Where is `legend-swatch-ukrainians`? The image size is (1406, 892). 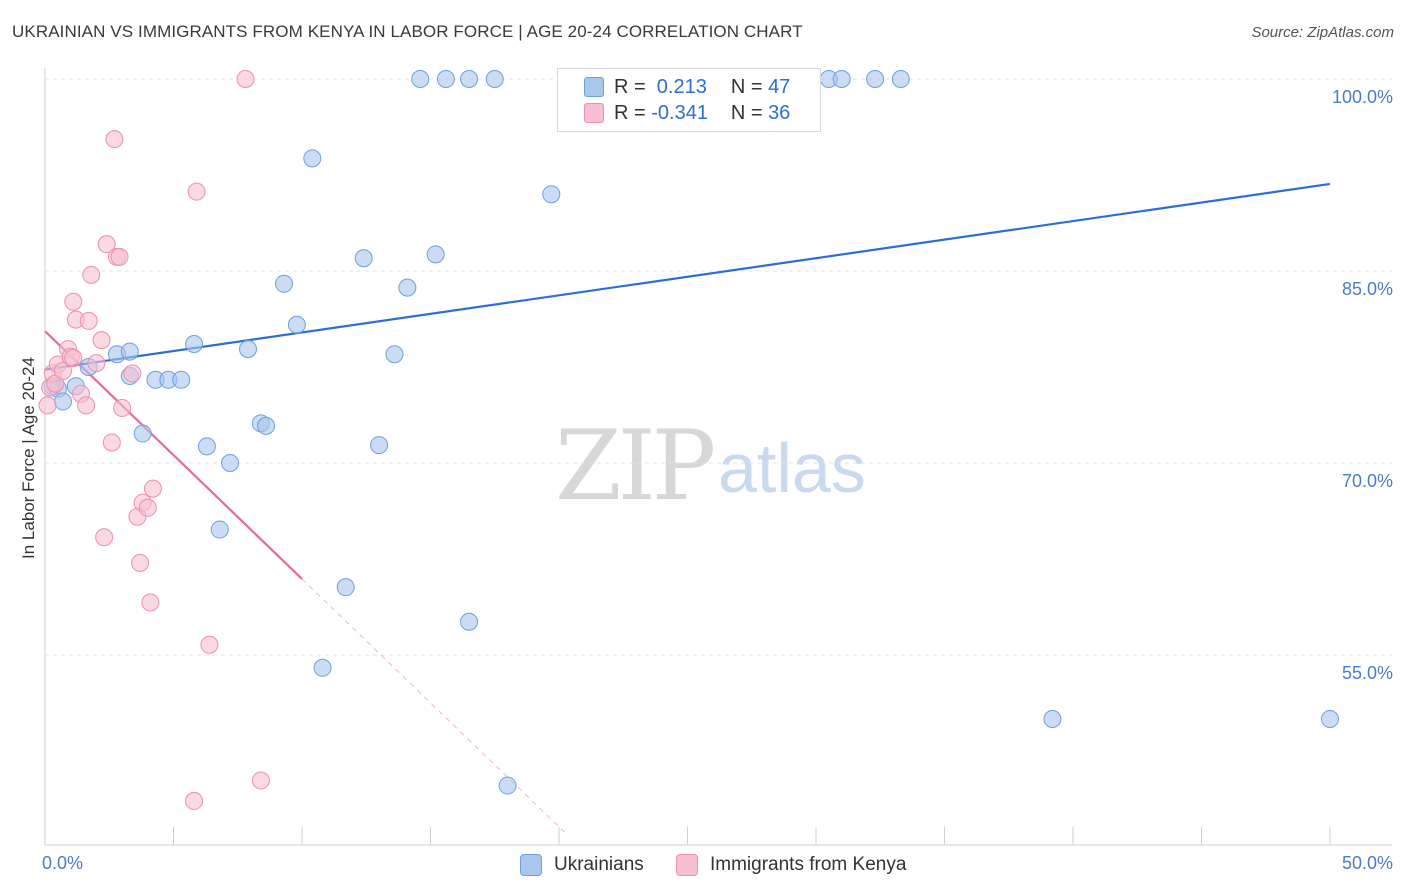 legend-swatch-ukrainians is located at coordinates (531, 865).